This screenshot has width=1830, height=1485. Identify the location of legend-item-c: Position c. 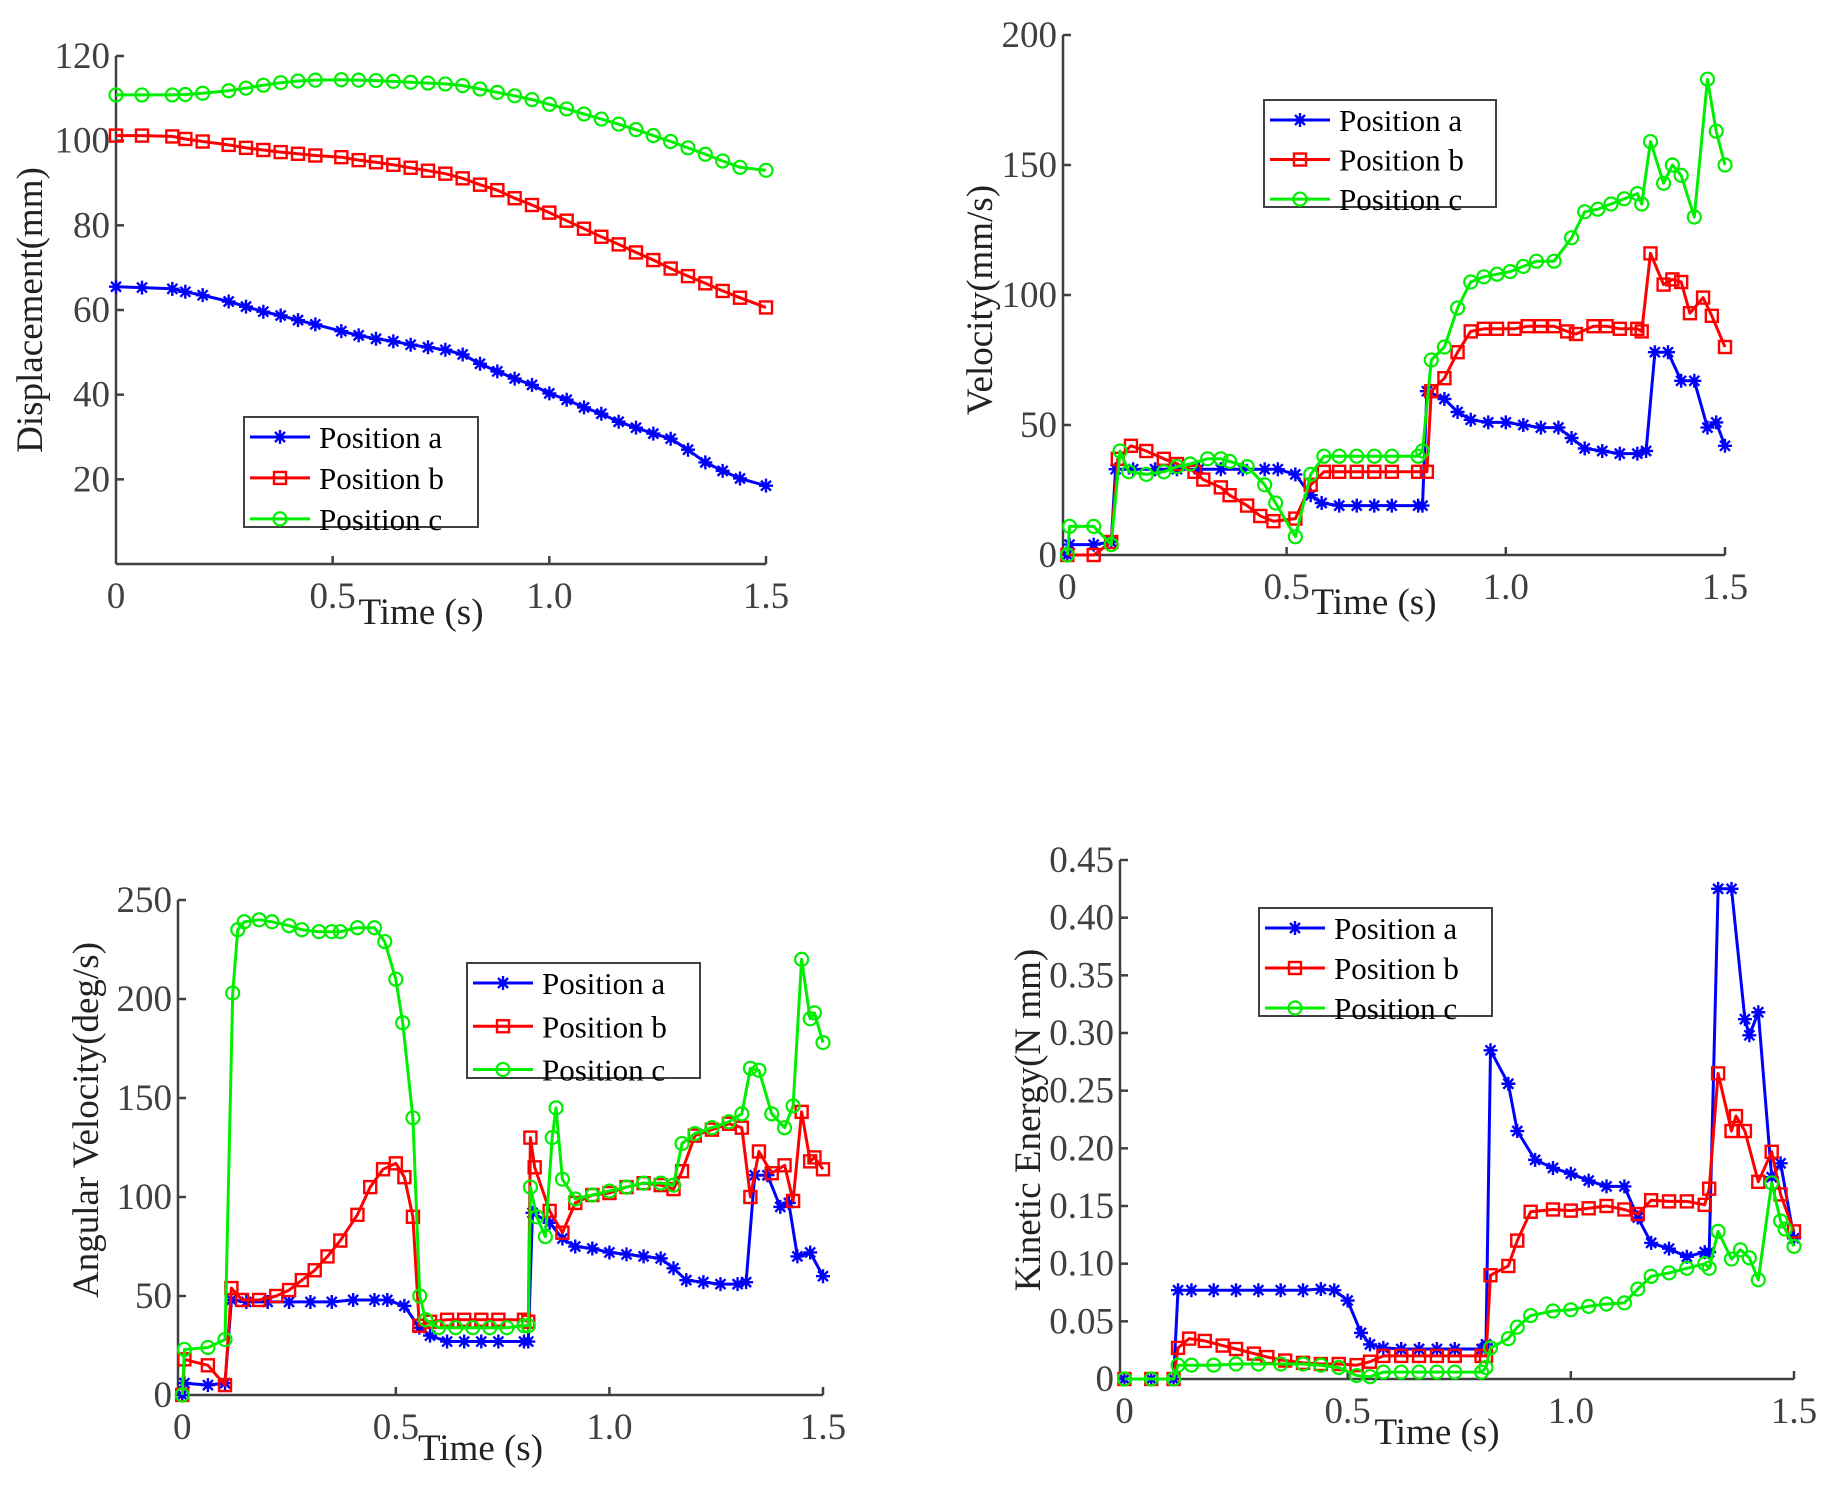
(1361, 1008).